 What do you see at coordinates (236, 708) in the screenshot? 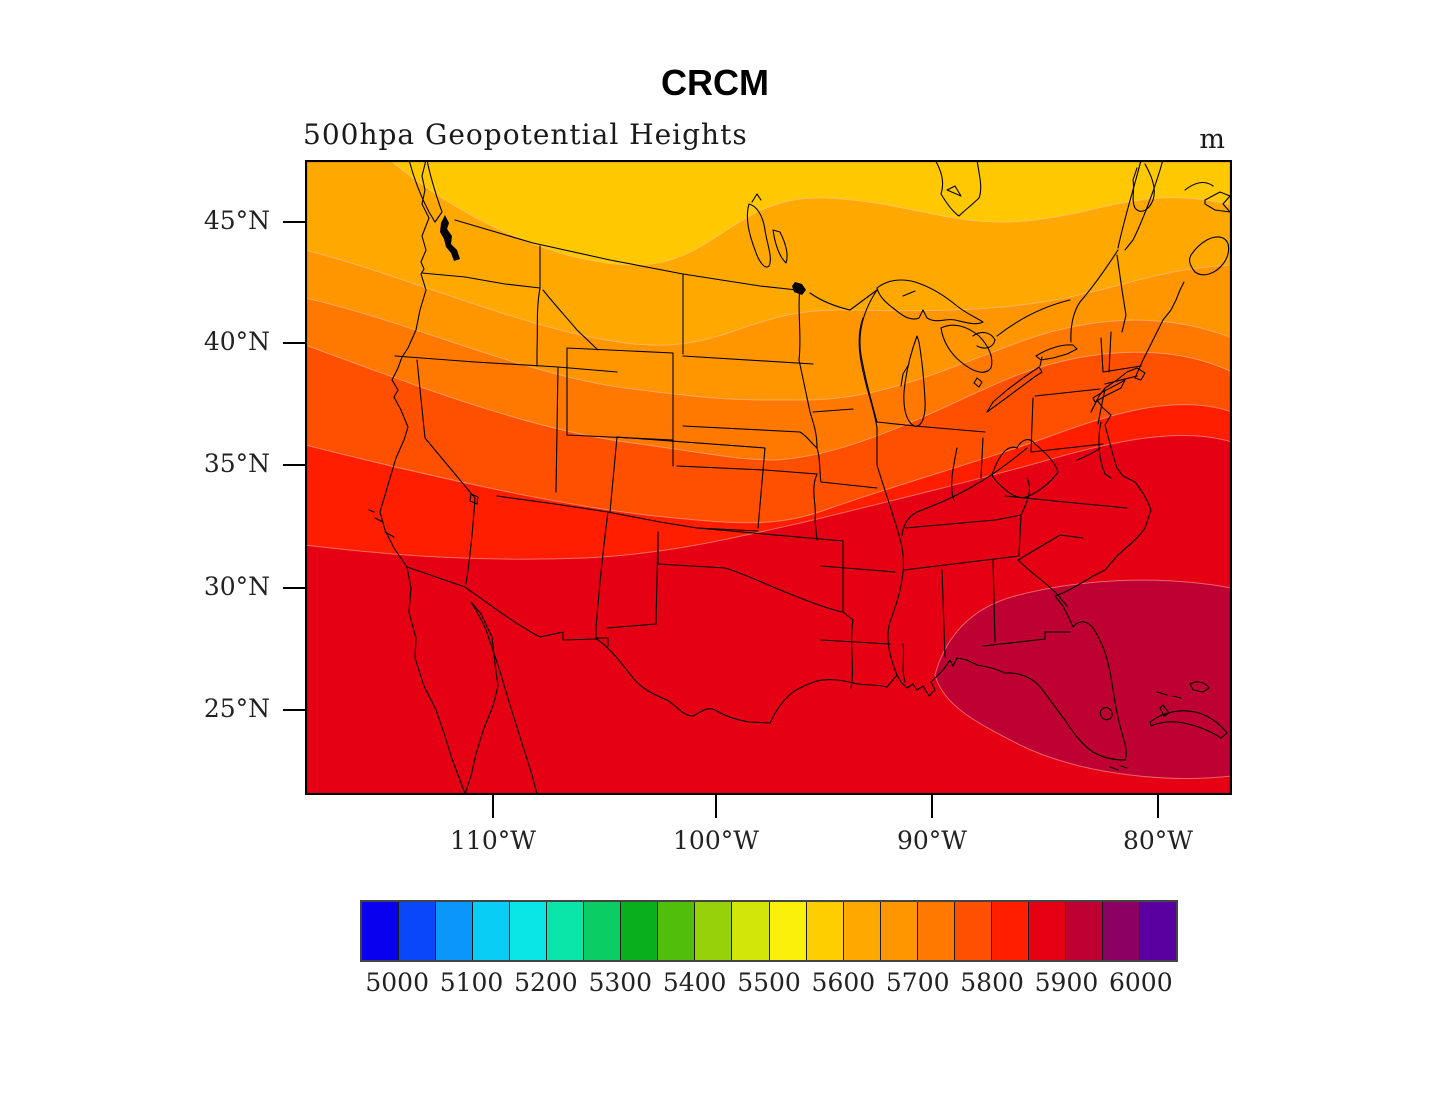
I see `y-axis-label: 25°N` at bounding box center [236, 708].